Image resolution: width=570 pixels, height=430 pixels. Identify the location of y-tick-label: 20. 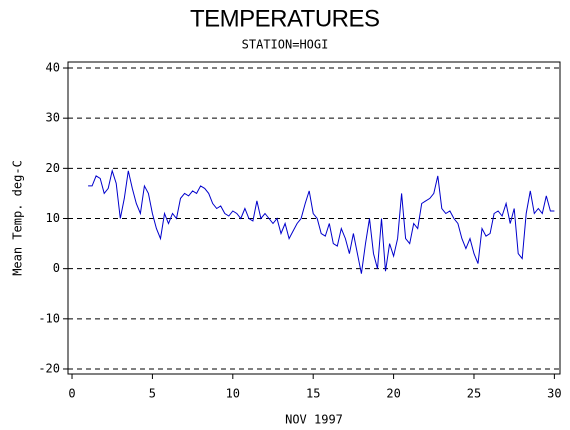
(53, 168).